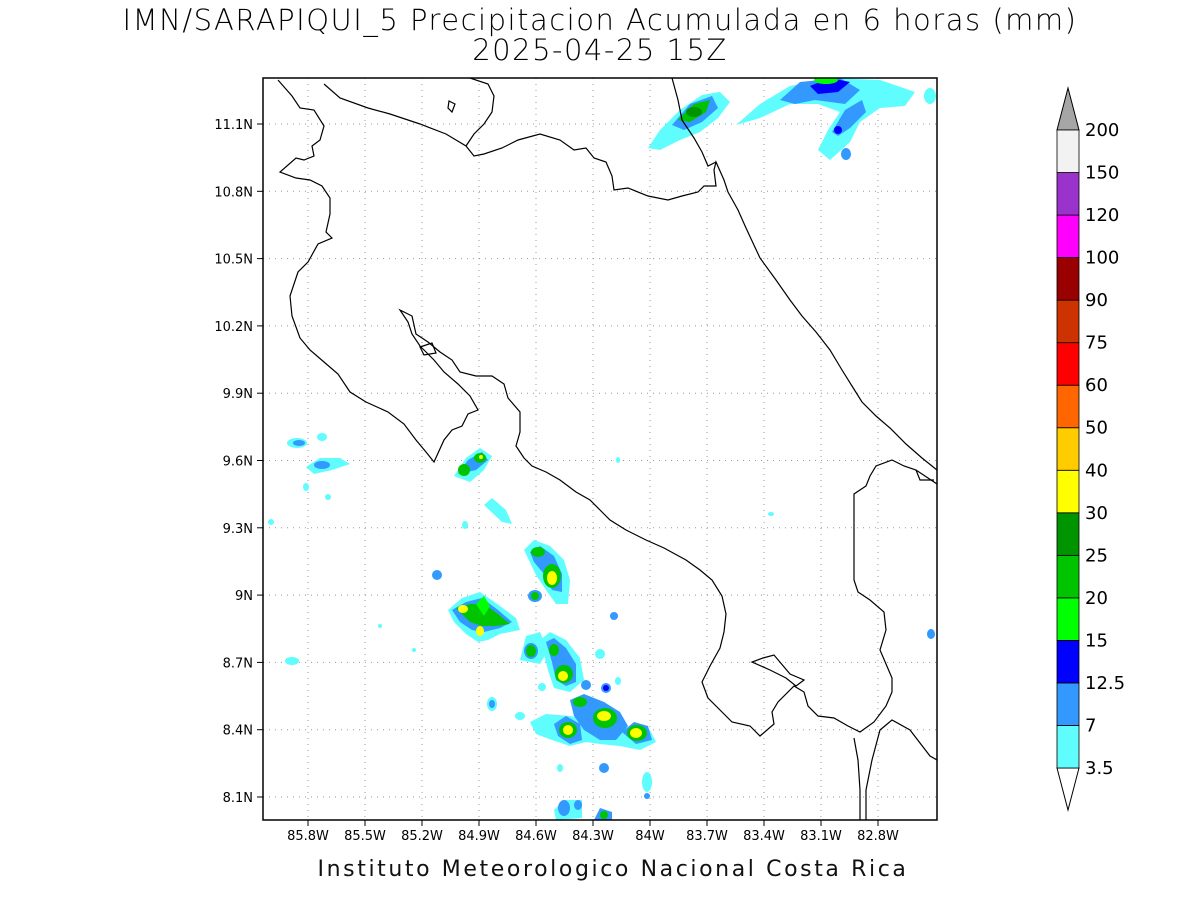 This screenshot has height=900, width=1200. What do you see at coordinates (1068, 789) in the screenshot?
I see `legend-under-triangle` at bounding box center [1068, 789].